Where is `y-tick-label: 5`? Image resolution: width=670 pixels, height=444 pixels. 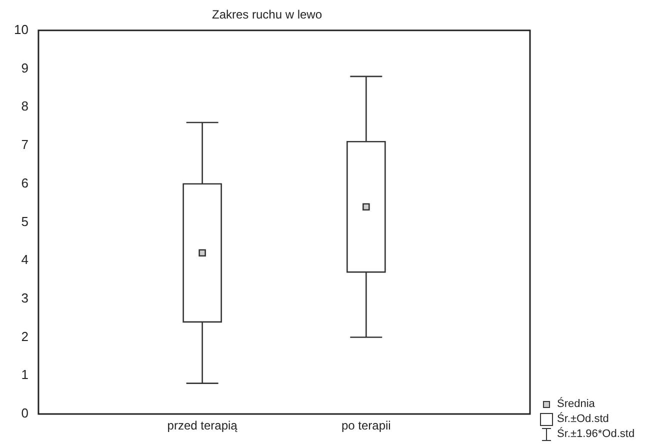
y-tick-label: 5 is located at coordinates (24, 221).